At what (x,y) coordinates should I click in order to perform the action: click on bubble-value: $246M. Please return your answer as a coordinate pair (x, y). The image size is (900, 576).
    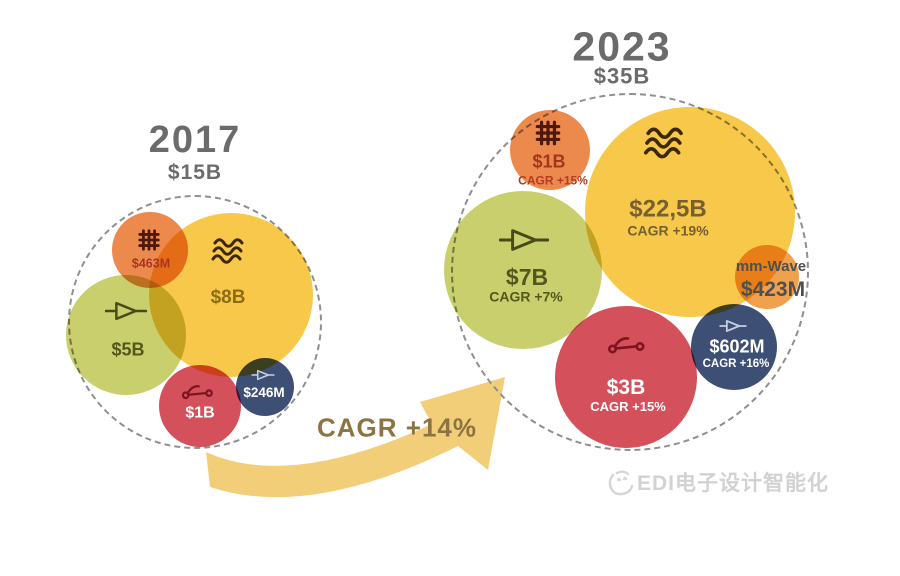
    Looking at the image, I should click on (264, 392).